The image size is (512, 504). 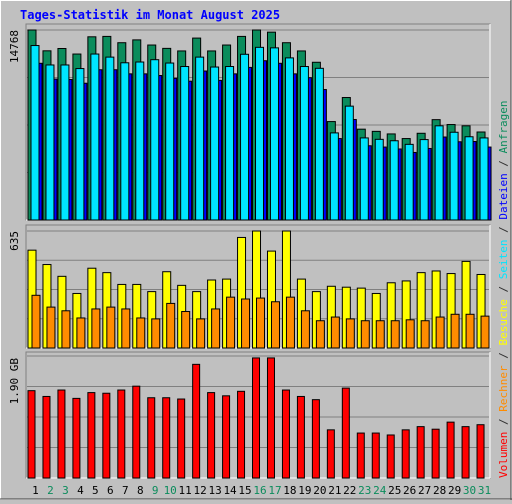 I want to click on x-tick-label-day-6: 6, so click(x=110, y=490).